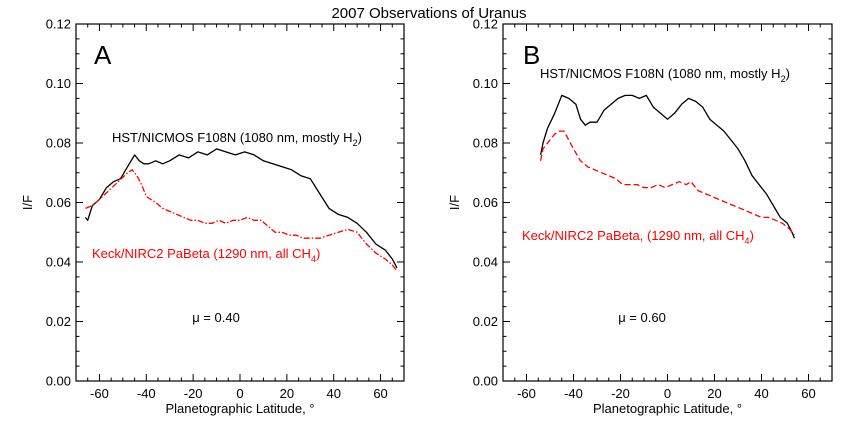 This screenshot has height=434, width=858. What do you see at coordinates (788, 73) in the screenshot?
I see `panel-b-hst-label-close: )` at bounding box center [788, 73].